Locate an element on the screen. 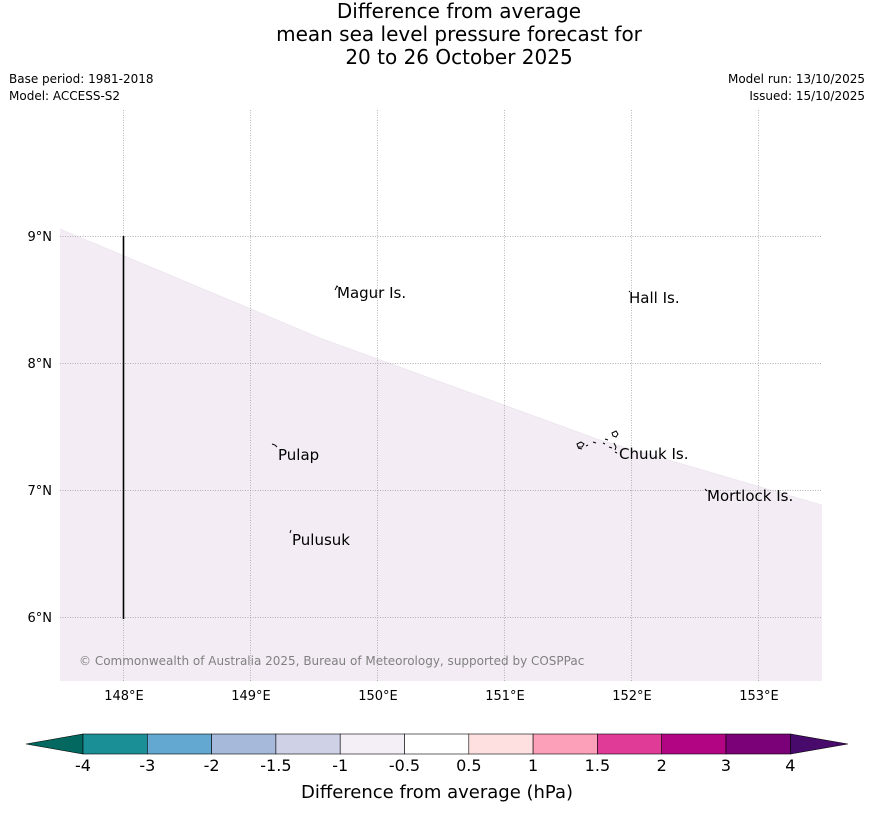  colorbar-under-triangle is located at coordinates (54, 744).